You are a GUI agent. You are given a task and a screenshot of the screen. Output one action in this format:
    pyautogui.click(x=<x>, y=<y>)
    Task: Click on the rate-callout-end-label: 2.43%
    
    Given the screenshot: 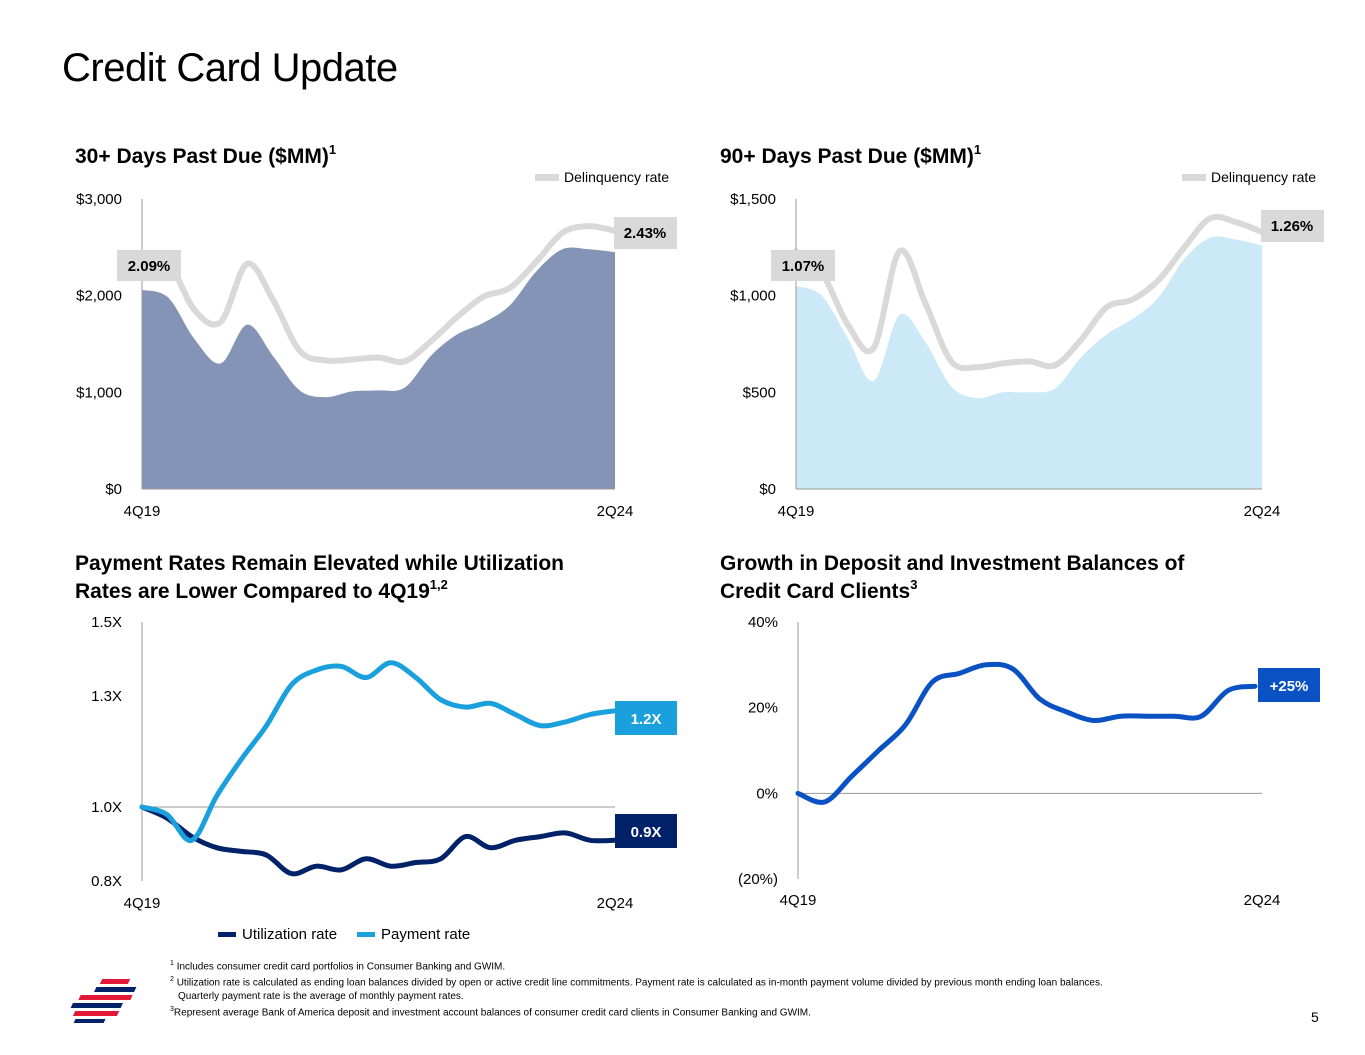 What is the action you would take?
    pyautogui.click(x=645, y=233)
    